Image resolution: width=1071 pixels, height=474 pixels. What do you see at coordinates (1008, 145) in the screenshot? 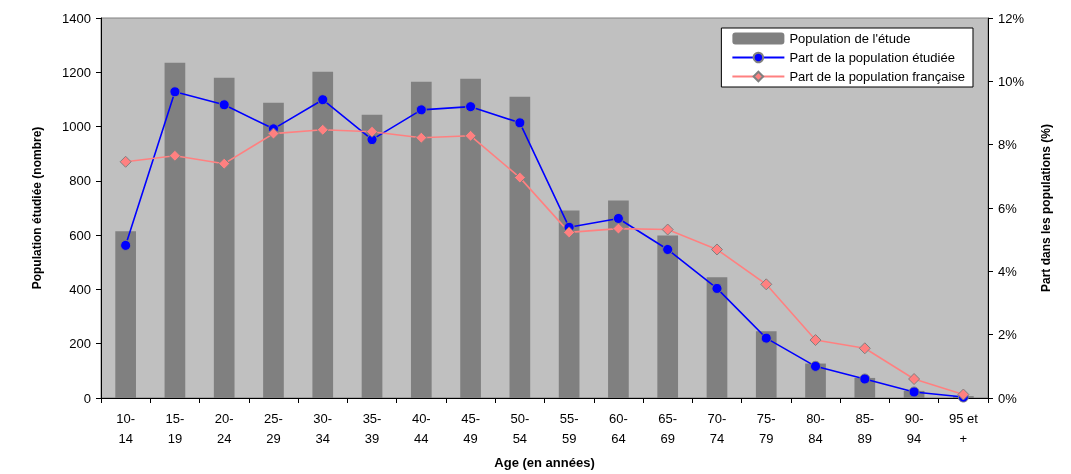
I see `y2-tick-label: 8%` at bounding box center [1008, 145].